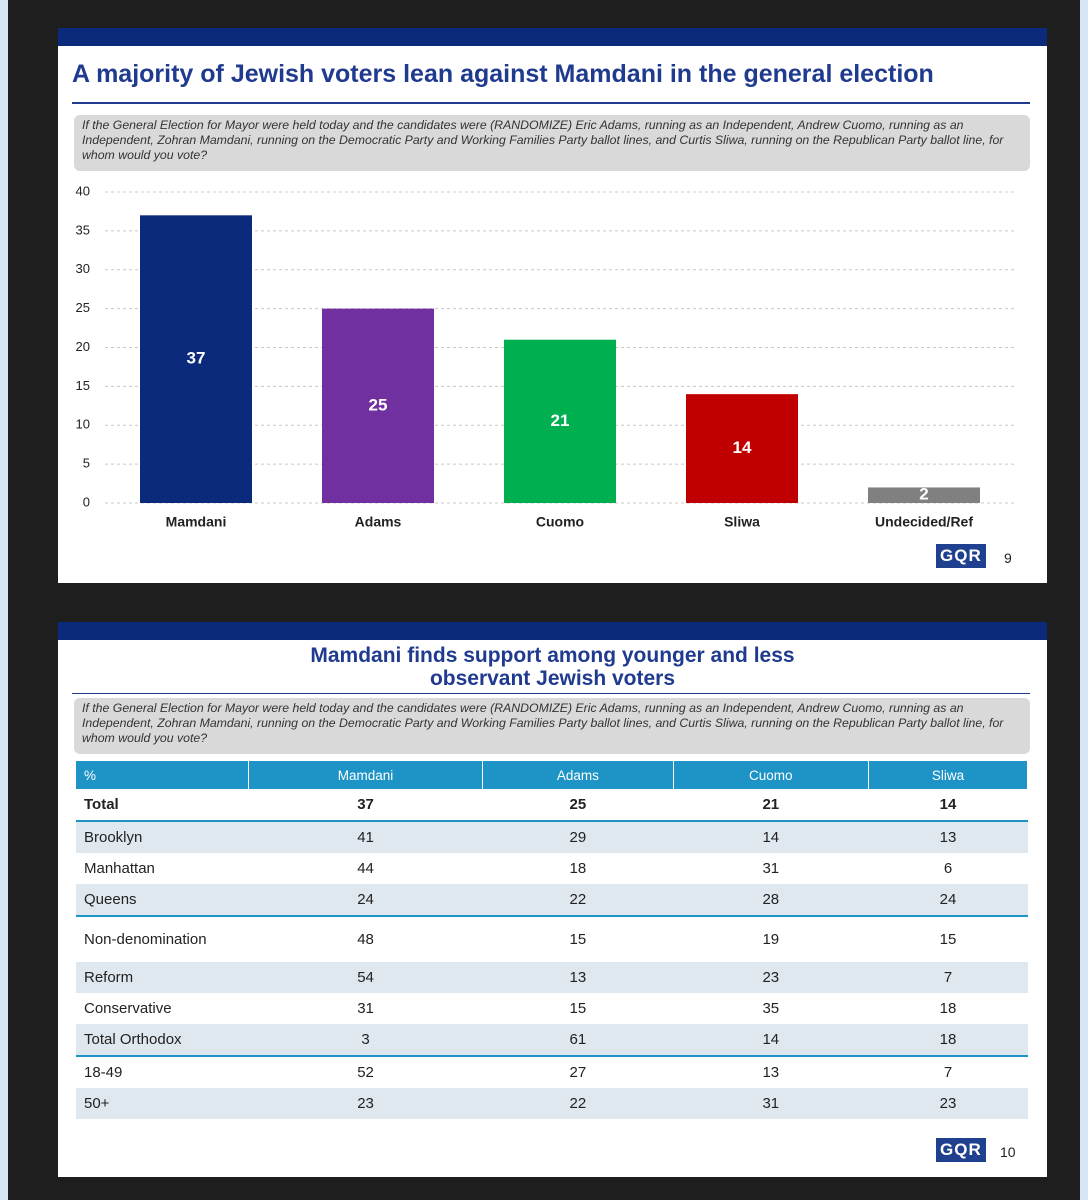  What do you see at coordinates (366, 775) in the screenshot?
I see `header-cell: Mamdani` at bounding box center [366, 775].